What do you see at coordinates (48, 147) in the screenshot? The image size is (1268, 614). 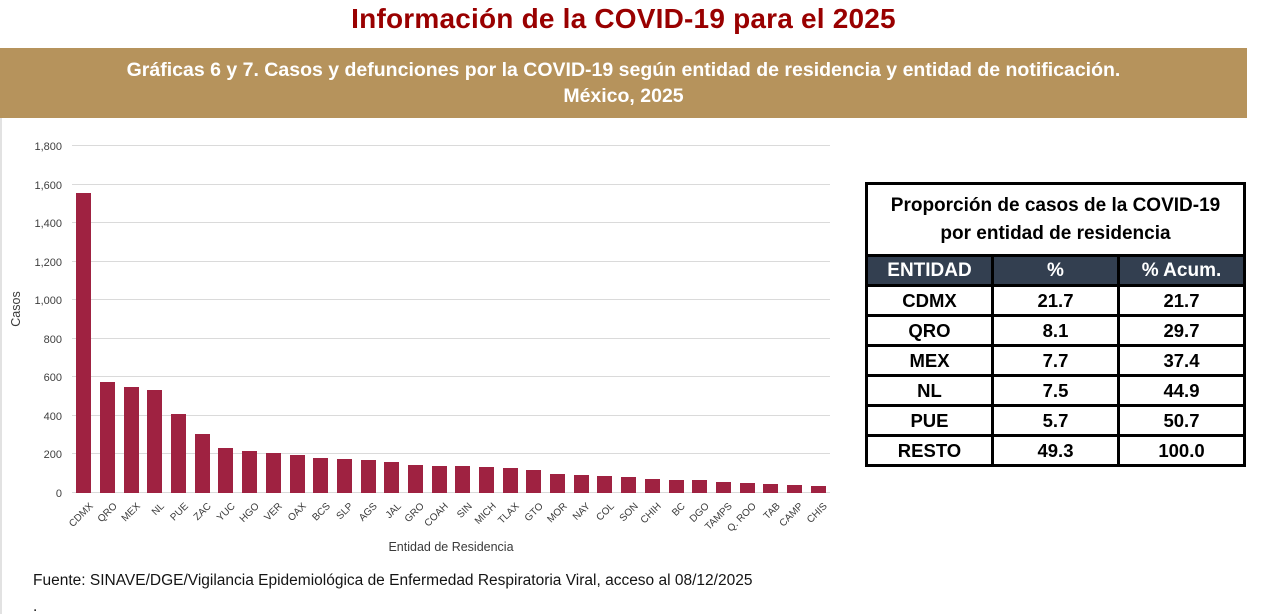 I see `y-tick-label: 1,800` at bounding box center [48, 147].